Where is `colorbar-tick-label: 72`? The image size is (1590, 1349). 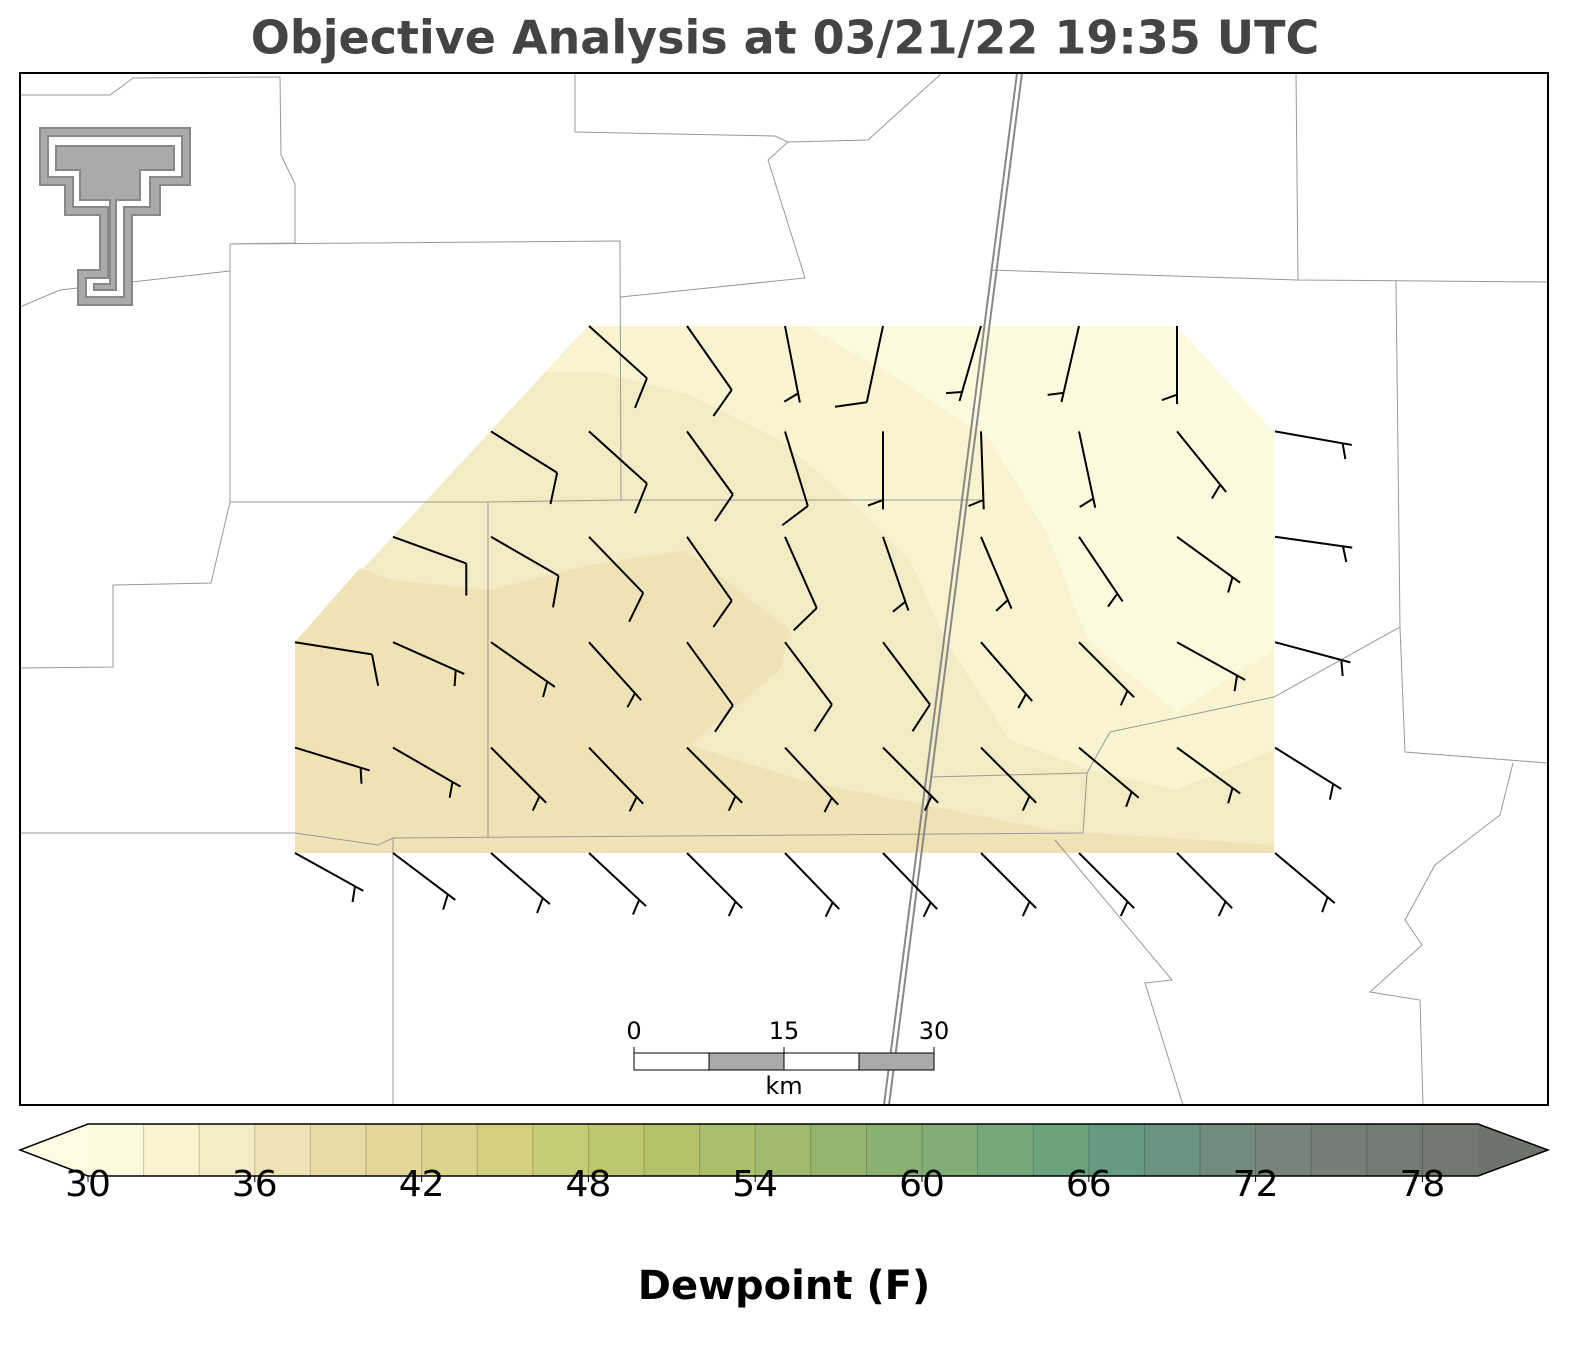 colorbar-tick-label: 72 is located at coordinates (1256, 1184).